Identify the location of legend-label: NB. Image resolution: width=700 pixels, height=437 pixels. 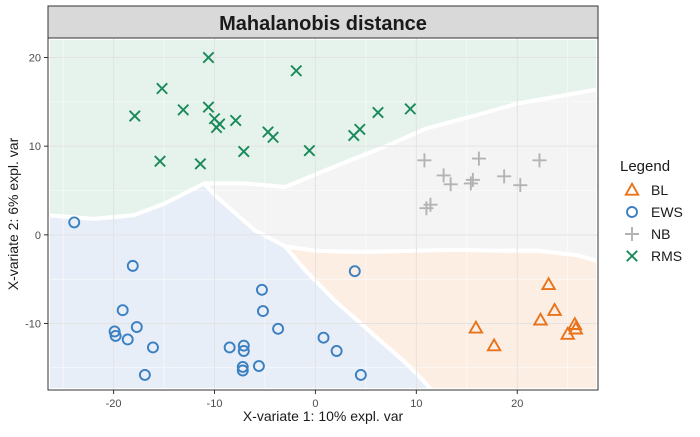
(660, 234).